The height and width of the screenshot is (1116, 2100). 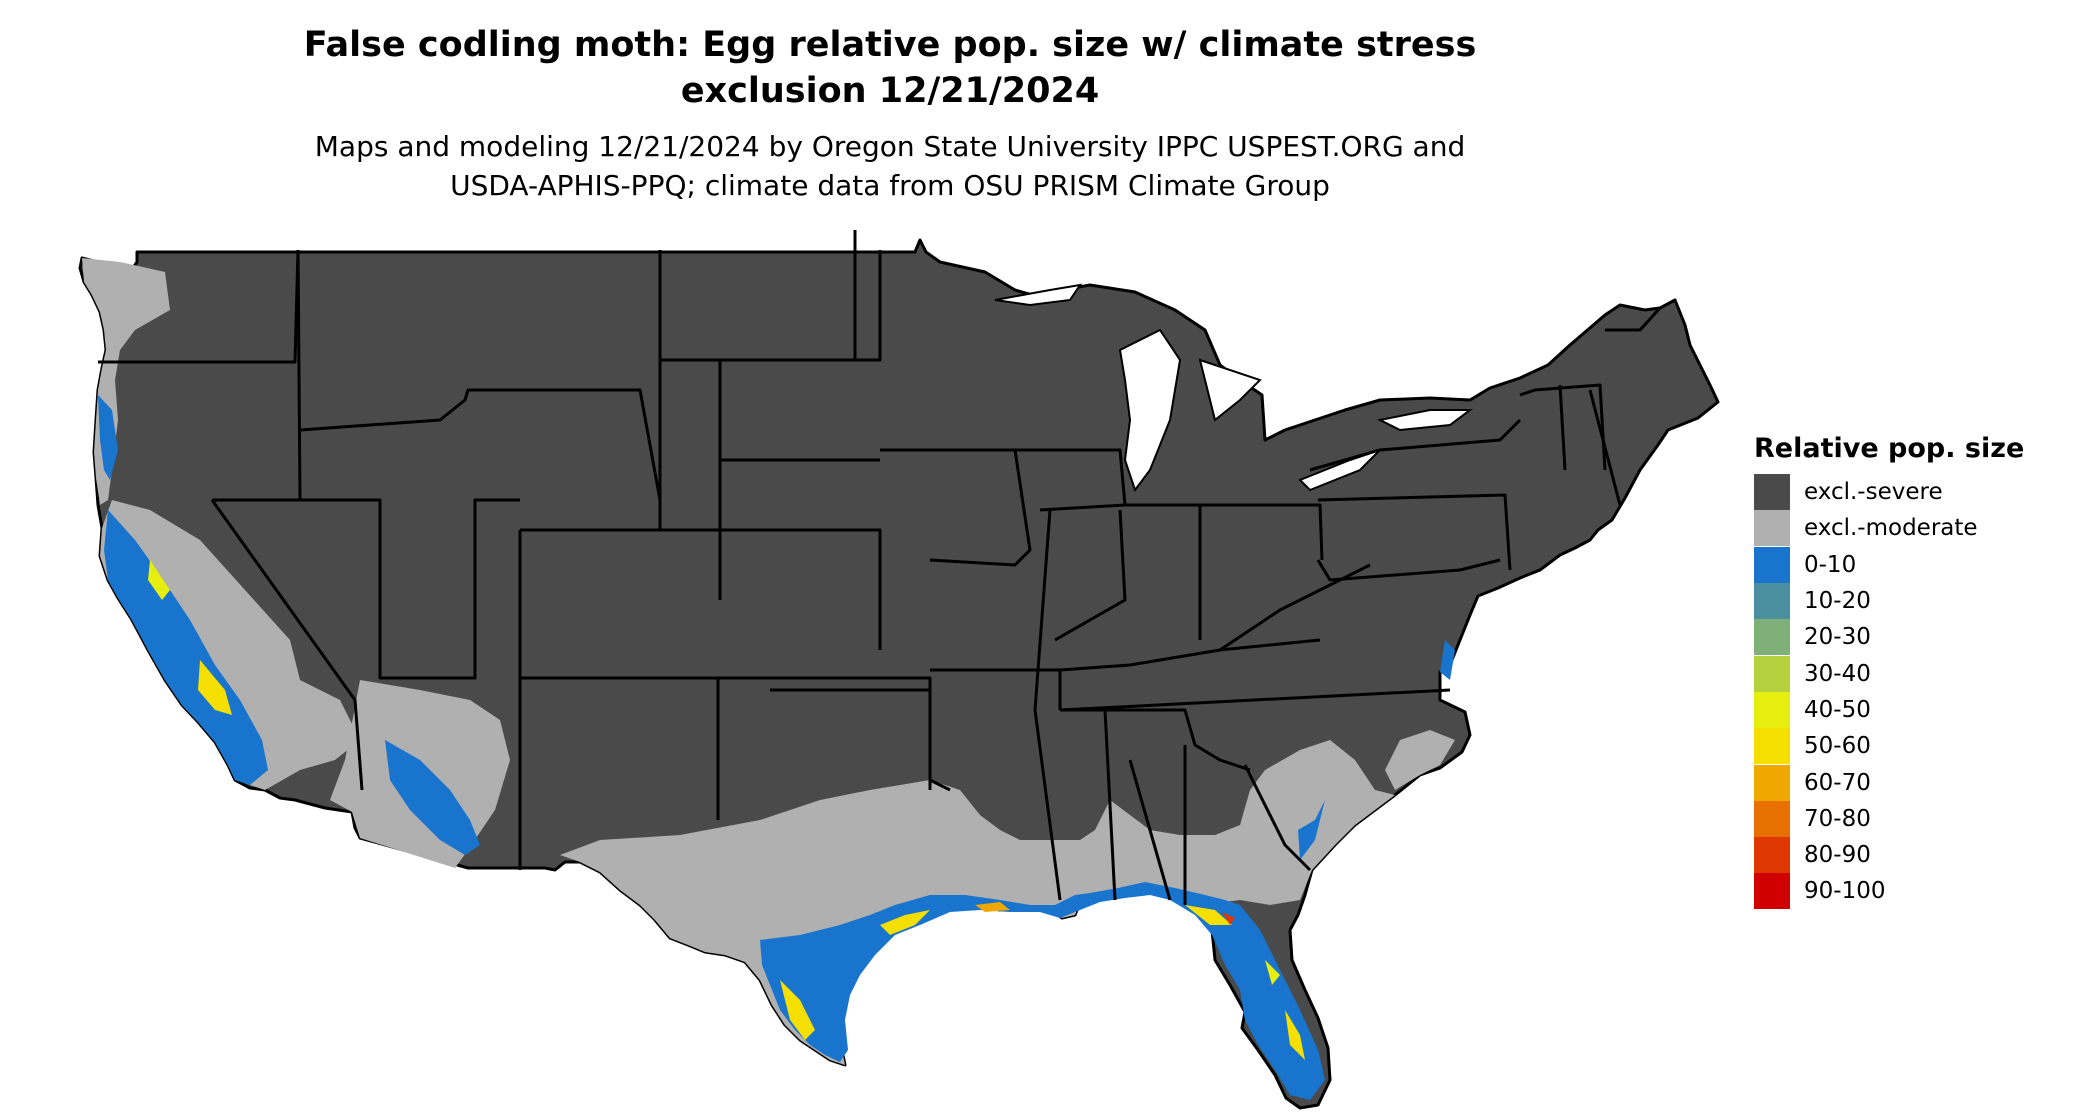 What do you see at coordinates (1904, 601) in the screenshot?
I see `legend-item: 10-20` at bounding box center [1904, 601].